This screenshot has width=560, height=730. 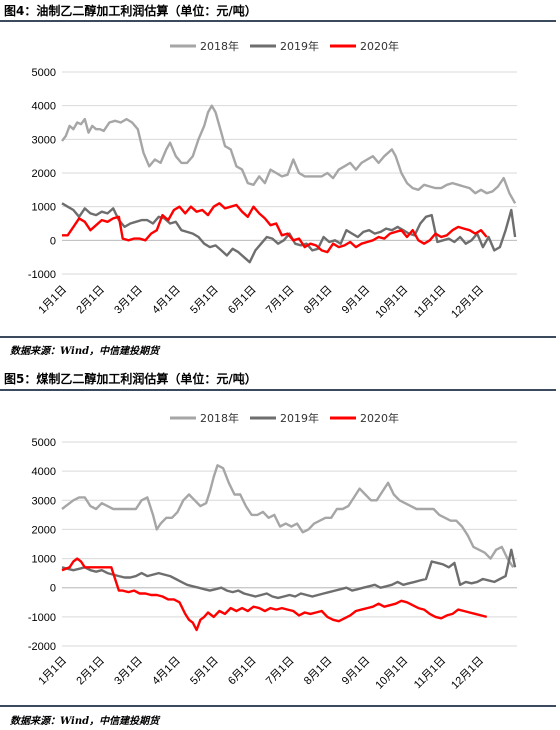 What do you see at coordinates (42, 647) in the screenshot?
I see `y-tick-label: -2000` at bounding box center [42, 647].